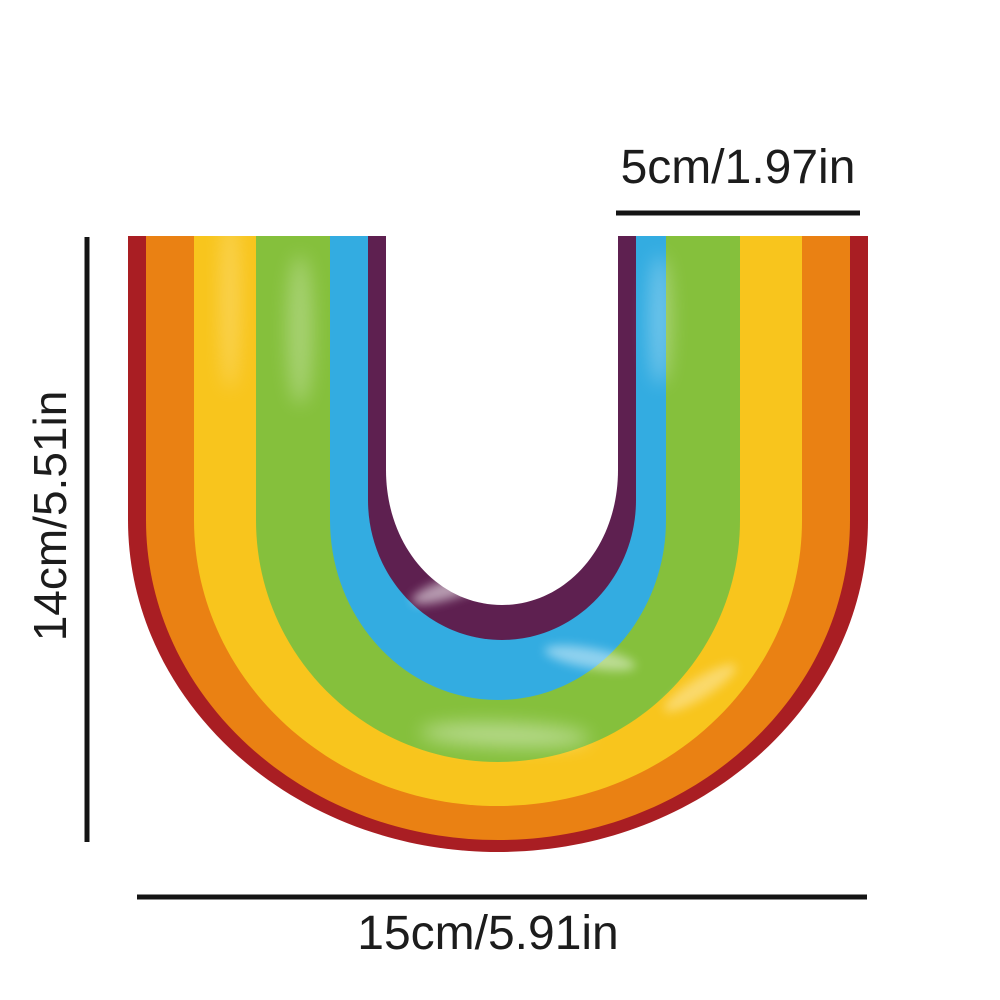 This screenshot has height=1000, width=1000. I want to click on dimension-label-height: 14cm/5.51in, so click(50, 516).